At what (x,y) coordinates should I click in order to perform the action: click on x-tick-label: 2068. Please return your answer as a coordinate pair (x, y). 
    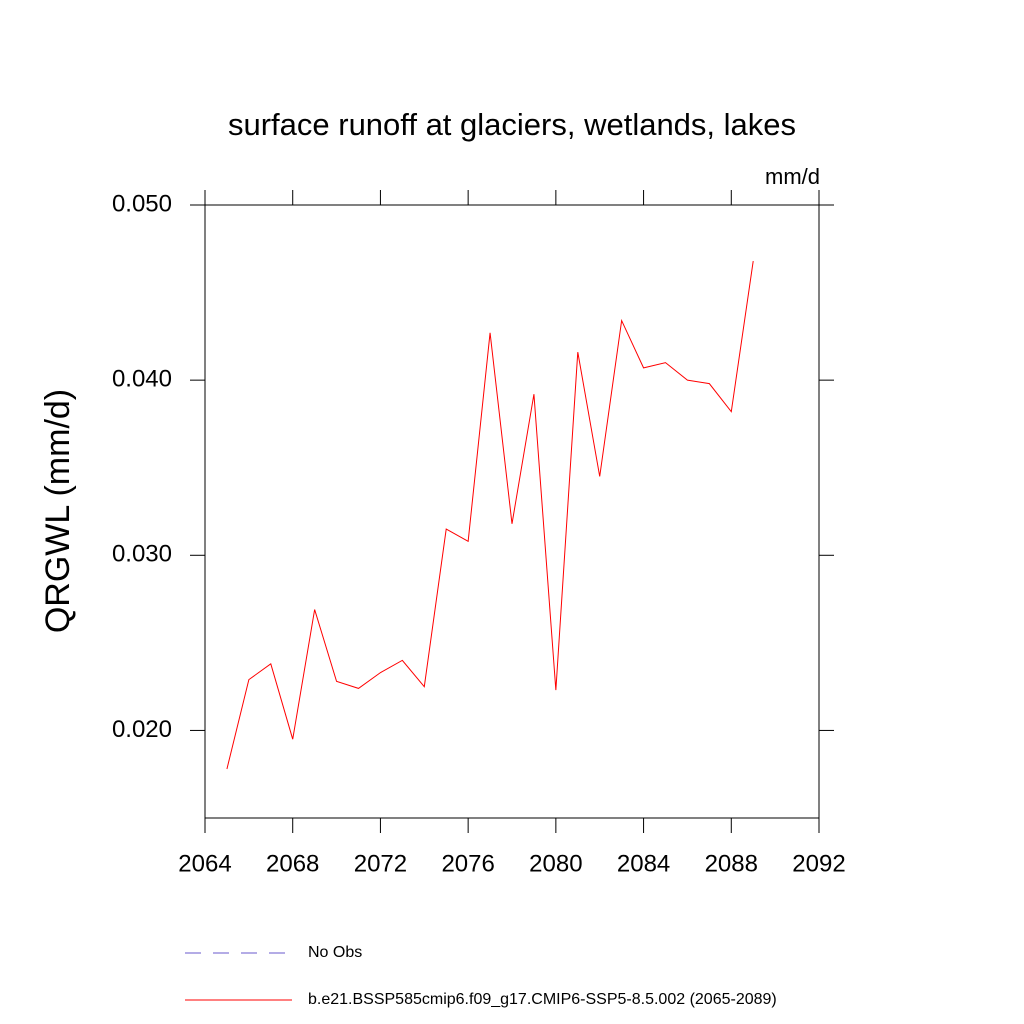
    Looking at the image, I should click on (292, 863).